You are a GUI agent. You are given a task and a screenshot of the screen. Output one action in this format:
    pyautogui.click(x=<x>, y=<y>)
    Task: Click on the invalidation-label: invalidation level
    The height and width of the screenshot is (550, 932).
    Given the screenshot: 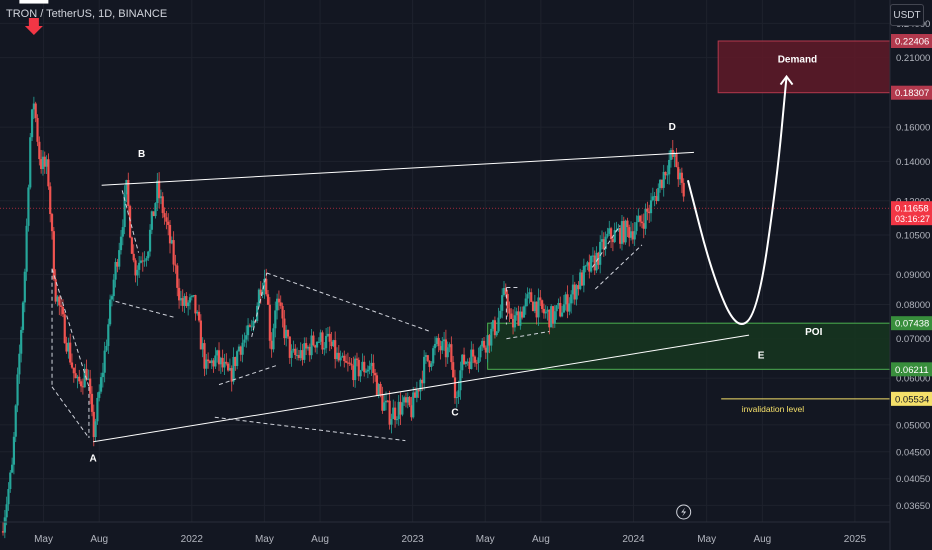 What is the action you would take?
    pyautogui.click(x=773, y=409)
    